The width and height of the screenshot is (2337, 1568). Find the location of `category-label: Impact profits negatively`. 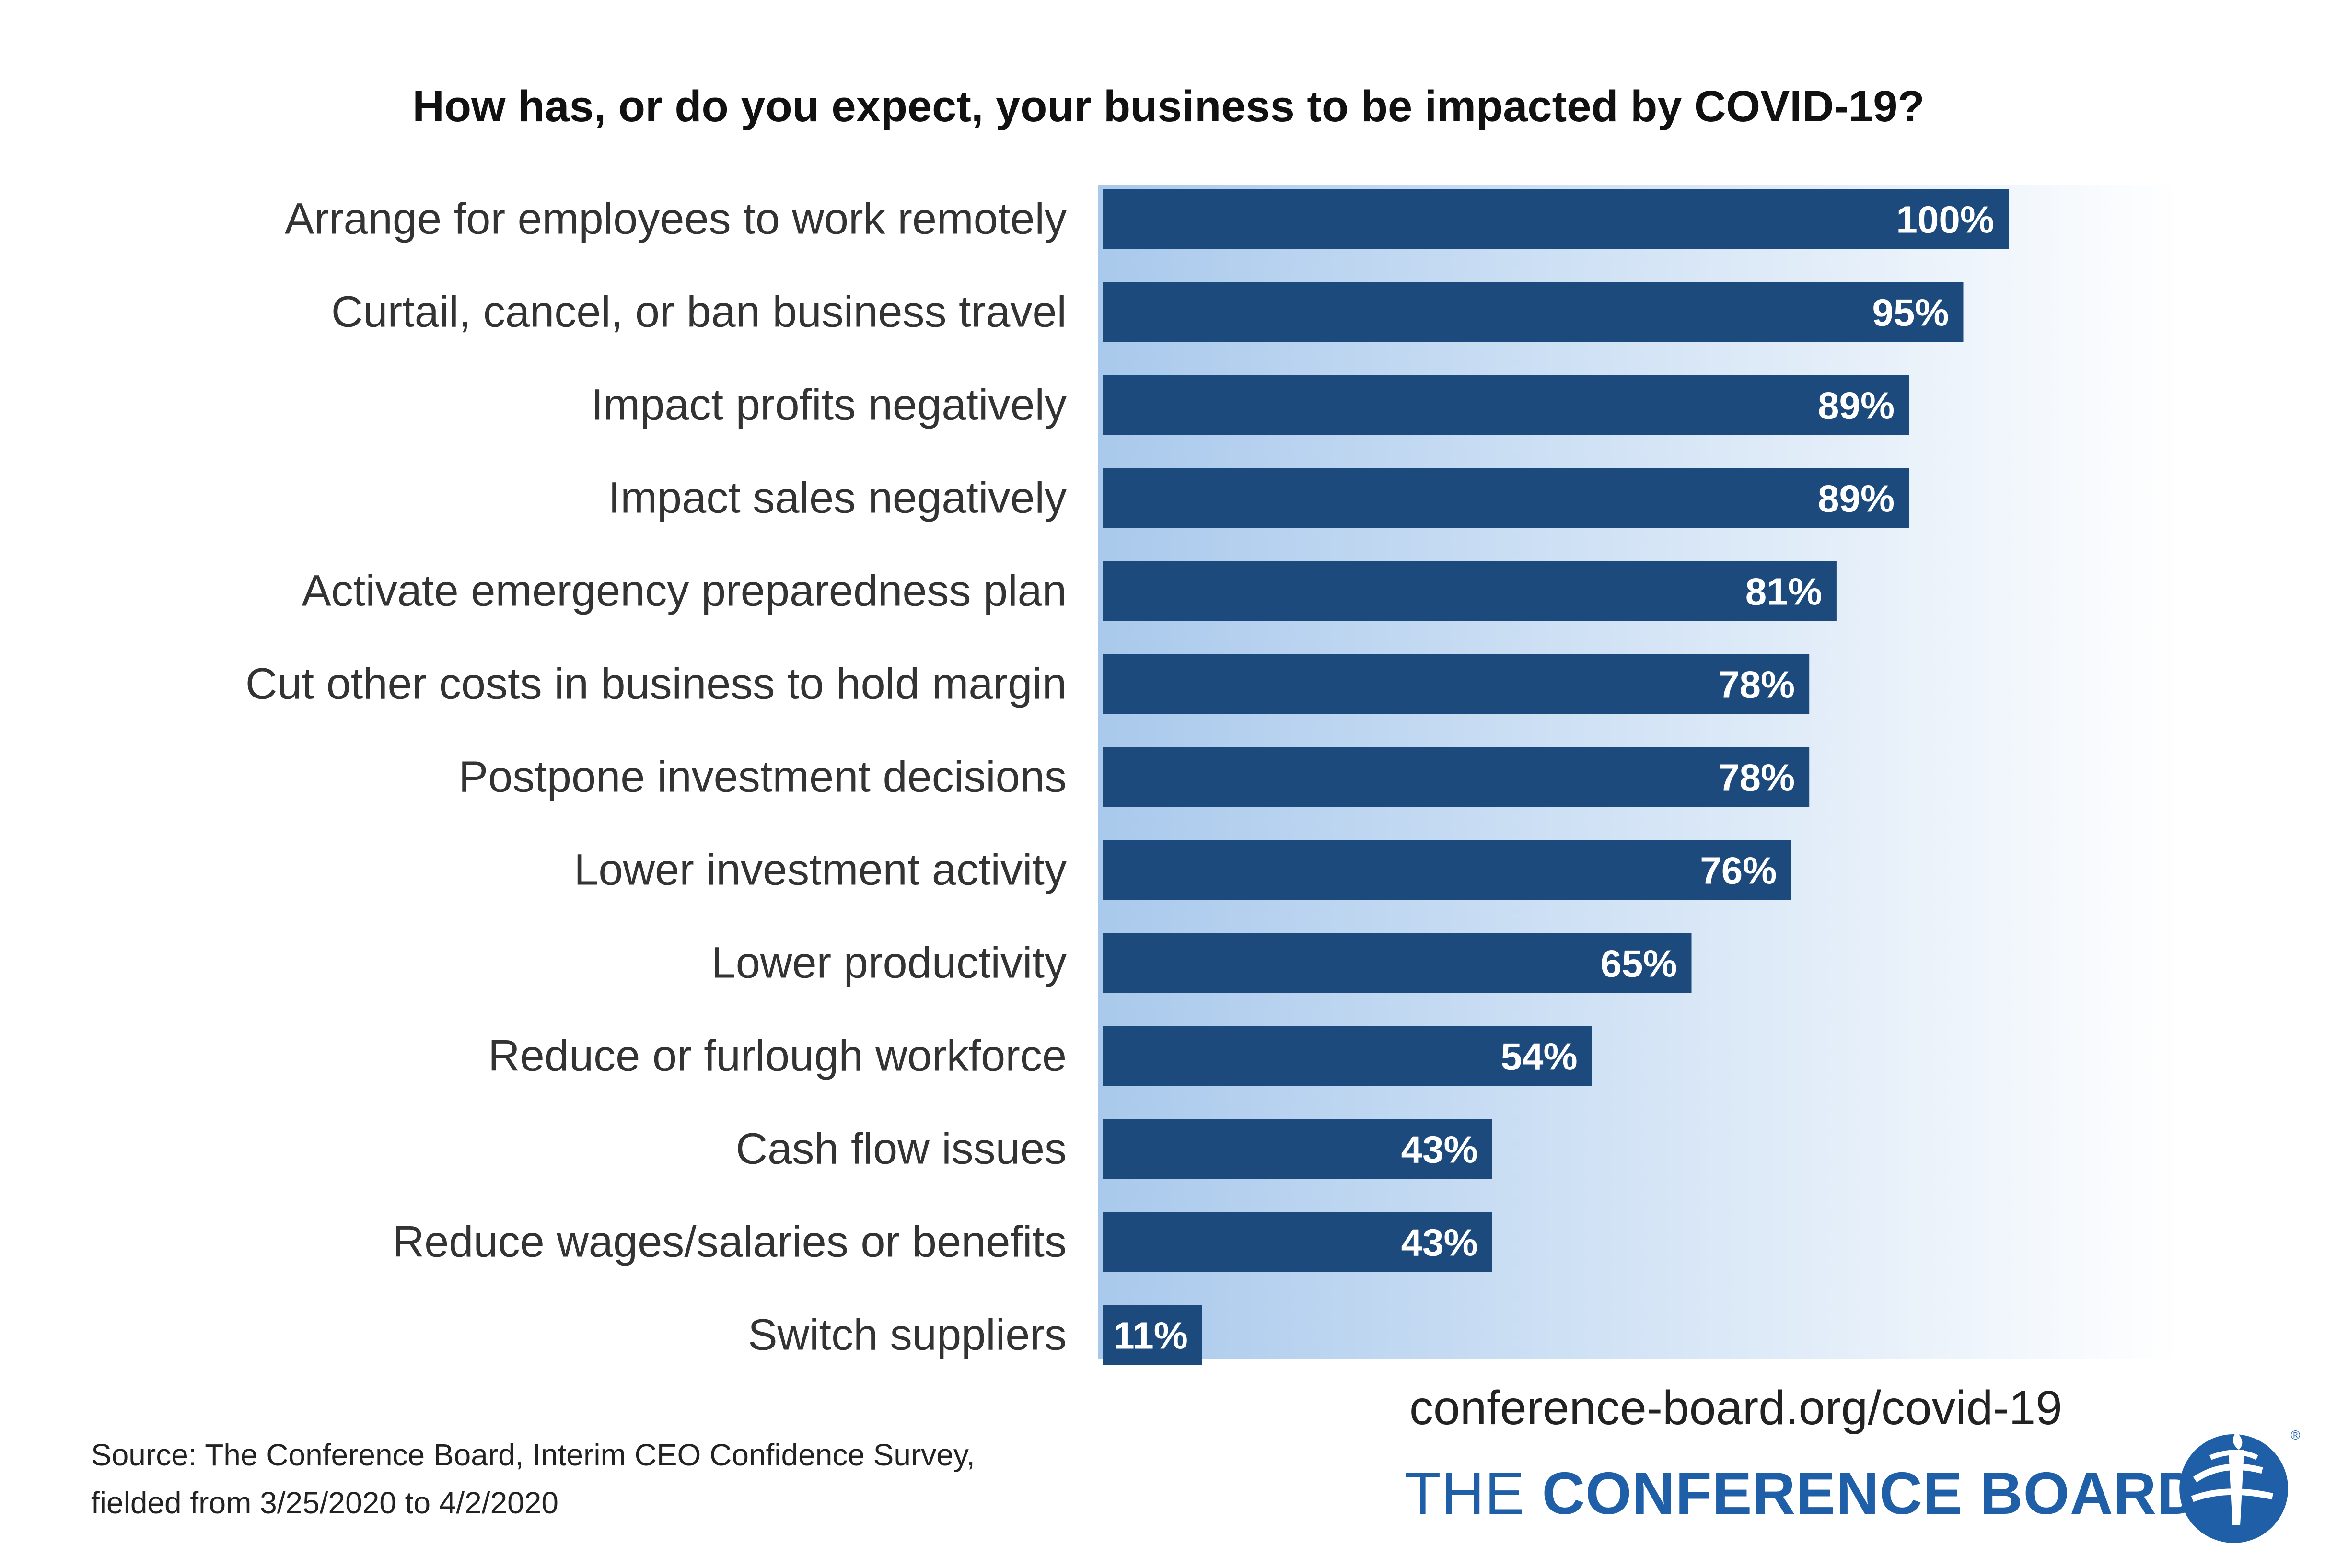

category-label: Impact profits negatively is located at coordinates (829, 405).